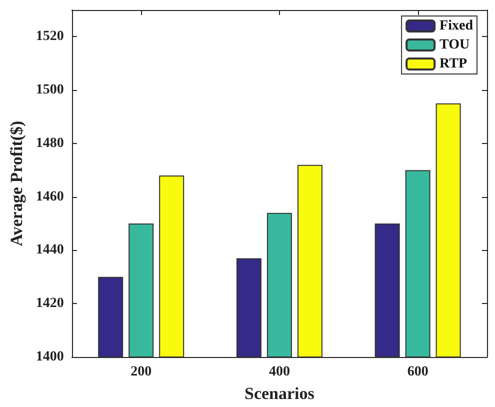 This screenshot has width=495, height=407. What do you see at coordinates (279, 393) in the screenshot?
I see `x-axis-title: Scenarios` at bounding box center [279, 393].